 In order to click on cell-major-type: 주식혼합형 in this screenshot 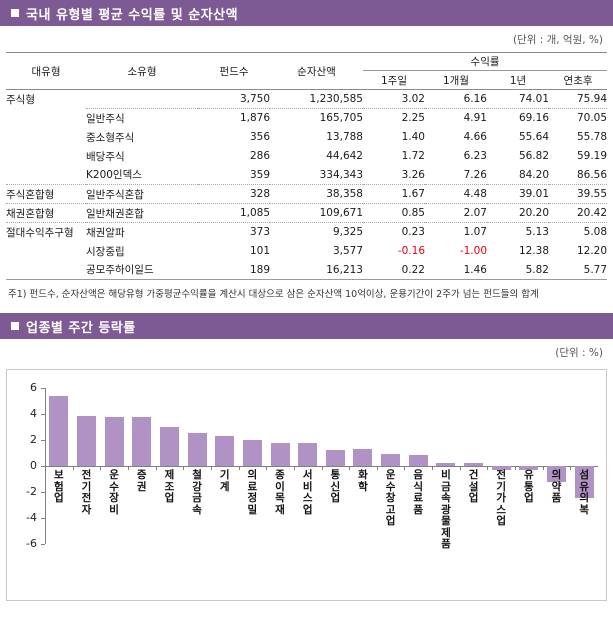, I will do `click(46, 194)`.